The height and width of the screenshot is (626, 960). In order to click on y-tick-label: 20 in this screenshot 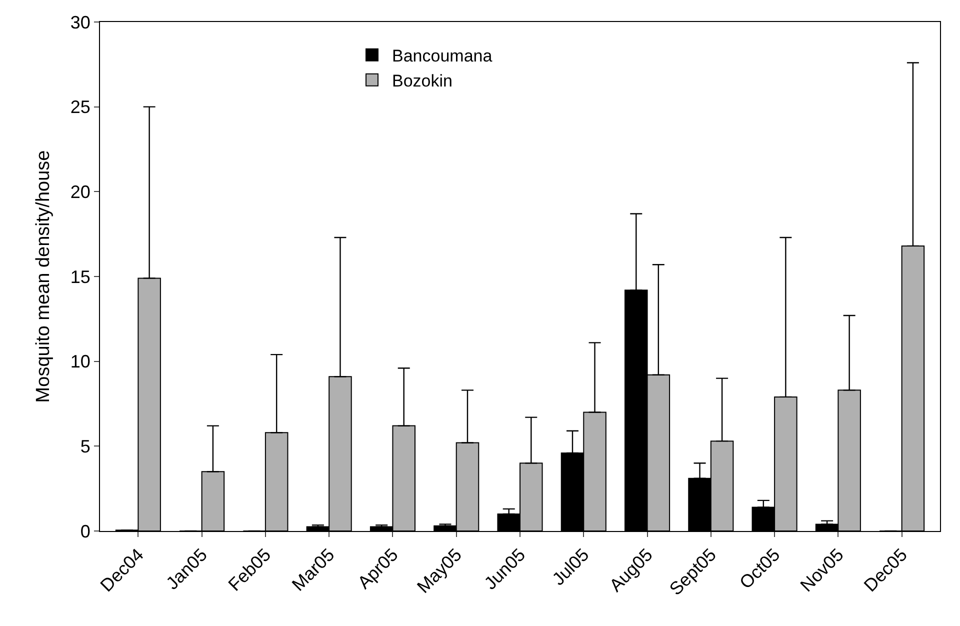, I will do `click(80, 192)`.